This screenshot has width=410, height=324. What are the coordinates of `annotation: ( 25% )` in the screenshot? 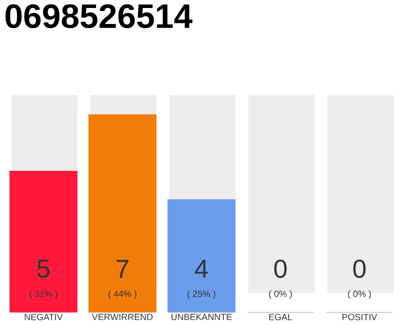 It's located at (202, 294).